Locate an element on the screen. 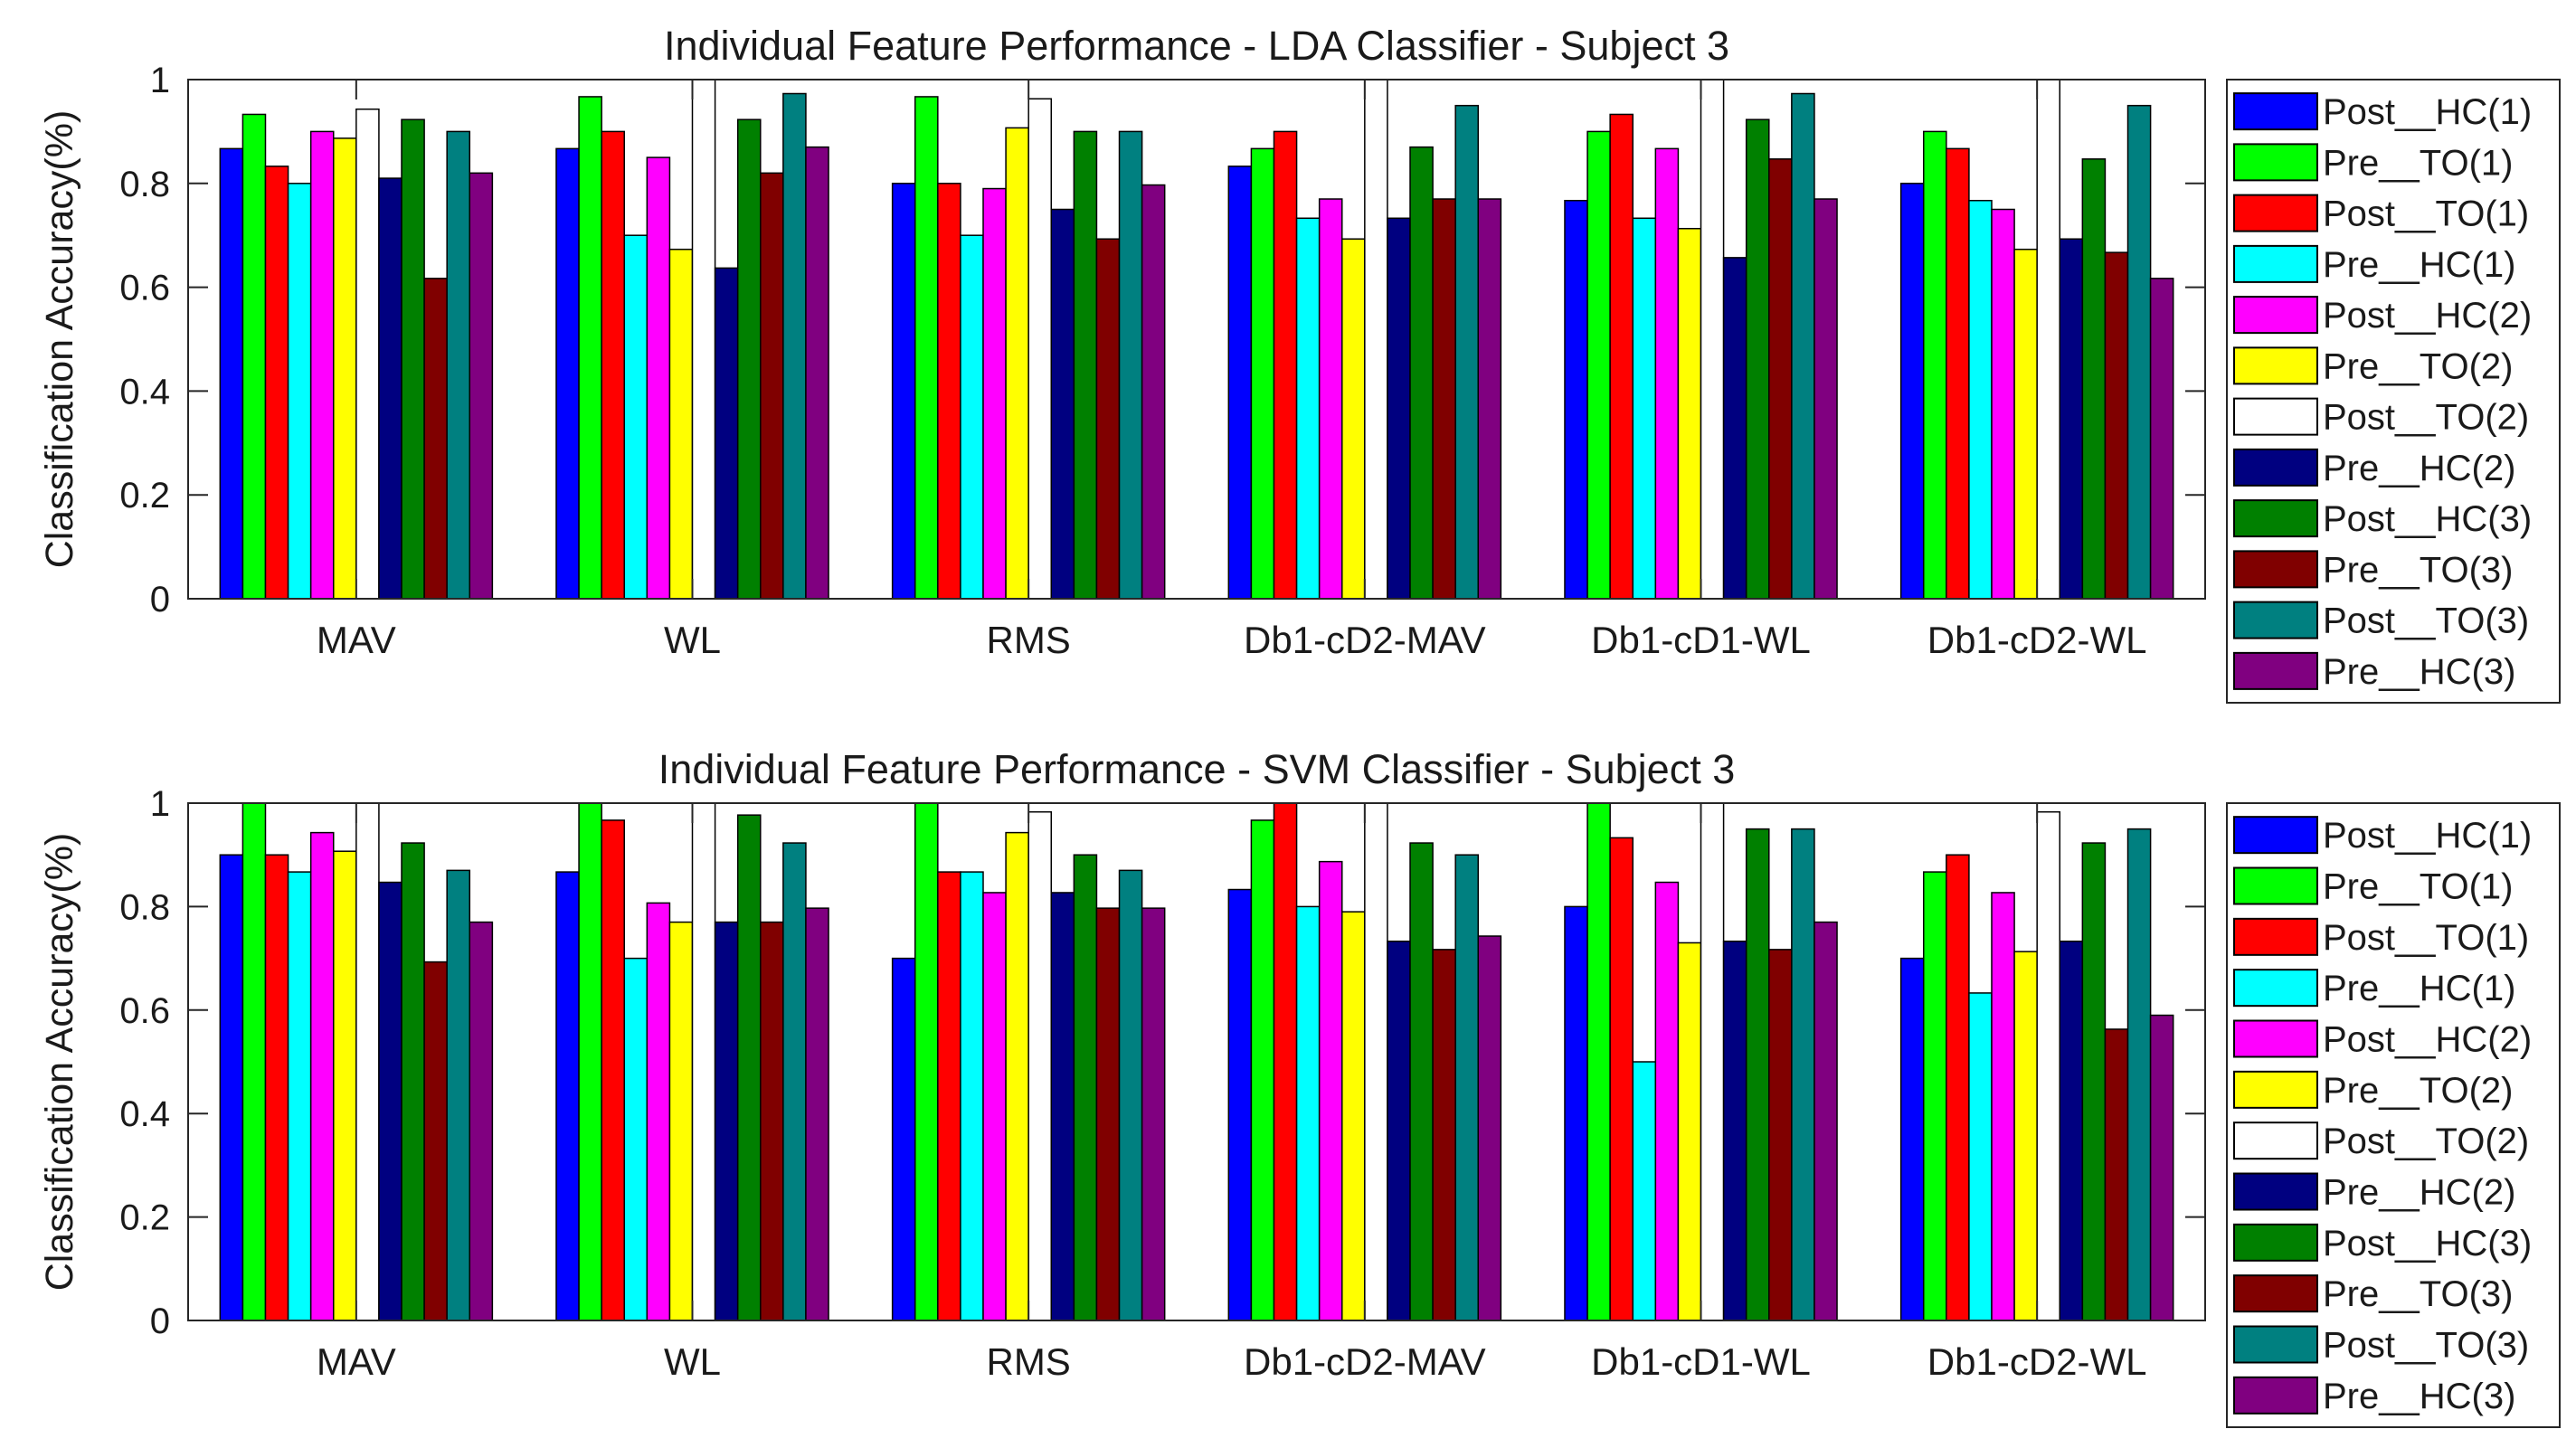 The height and width of the screenshot is (1448, 2576). bar-Pre__TO(2)-MAV is located at coordinates (345, 368).